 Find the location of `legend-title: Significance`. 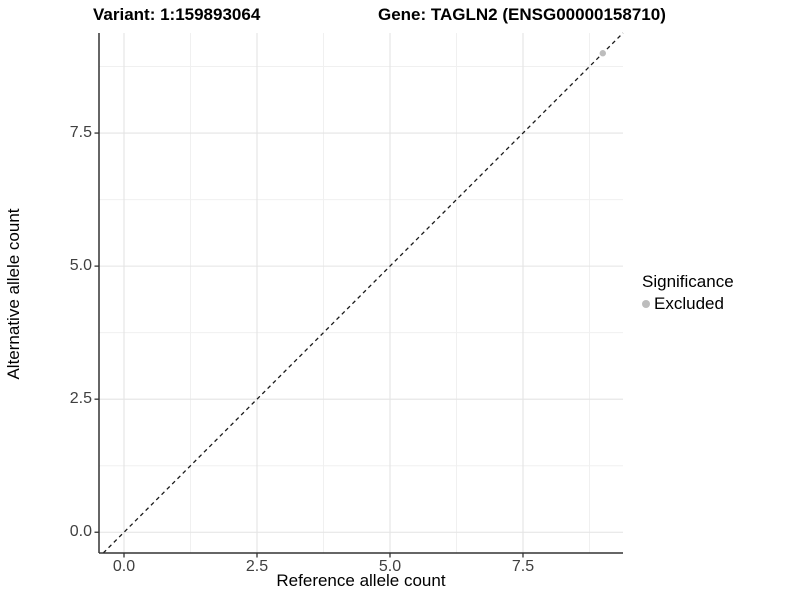

legend-title: Significance is located at coordinates (688, 281).